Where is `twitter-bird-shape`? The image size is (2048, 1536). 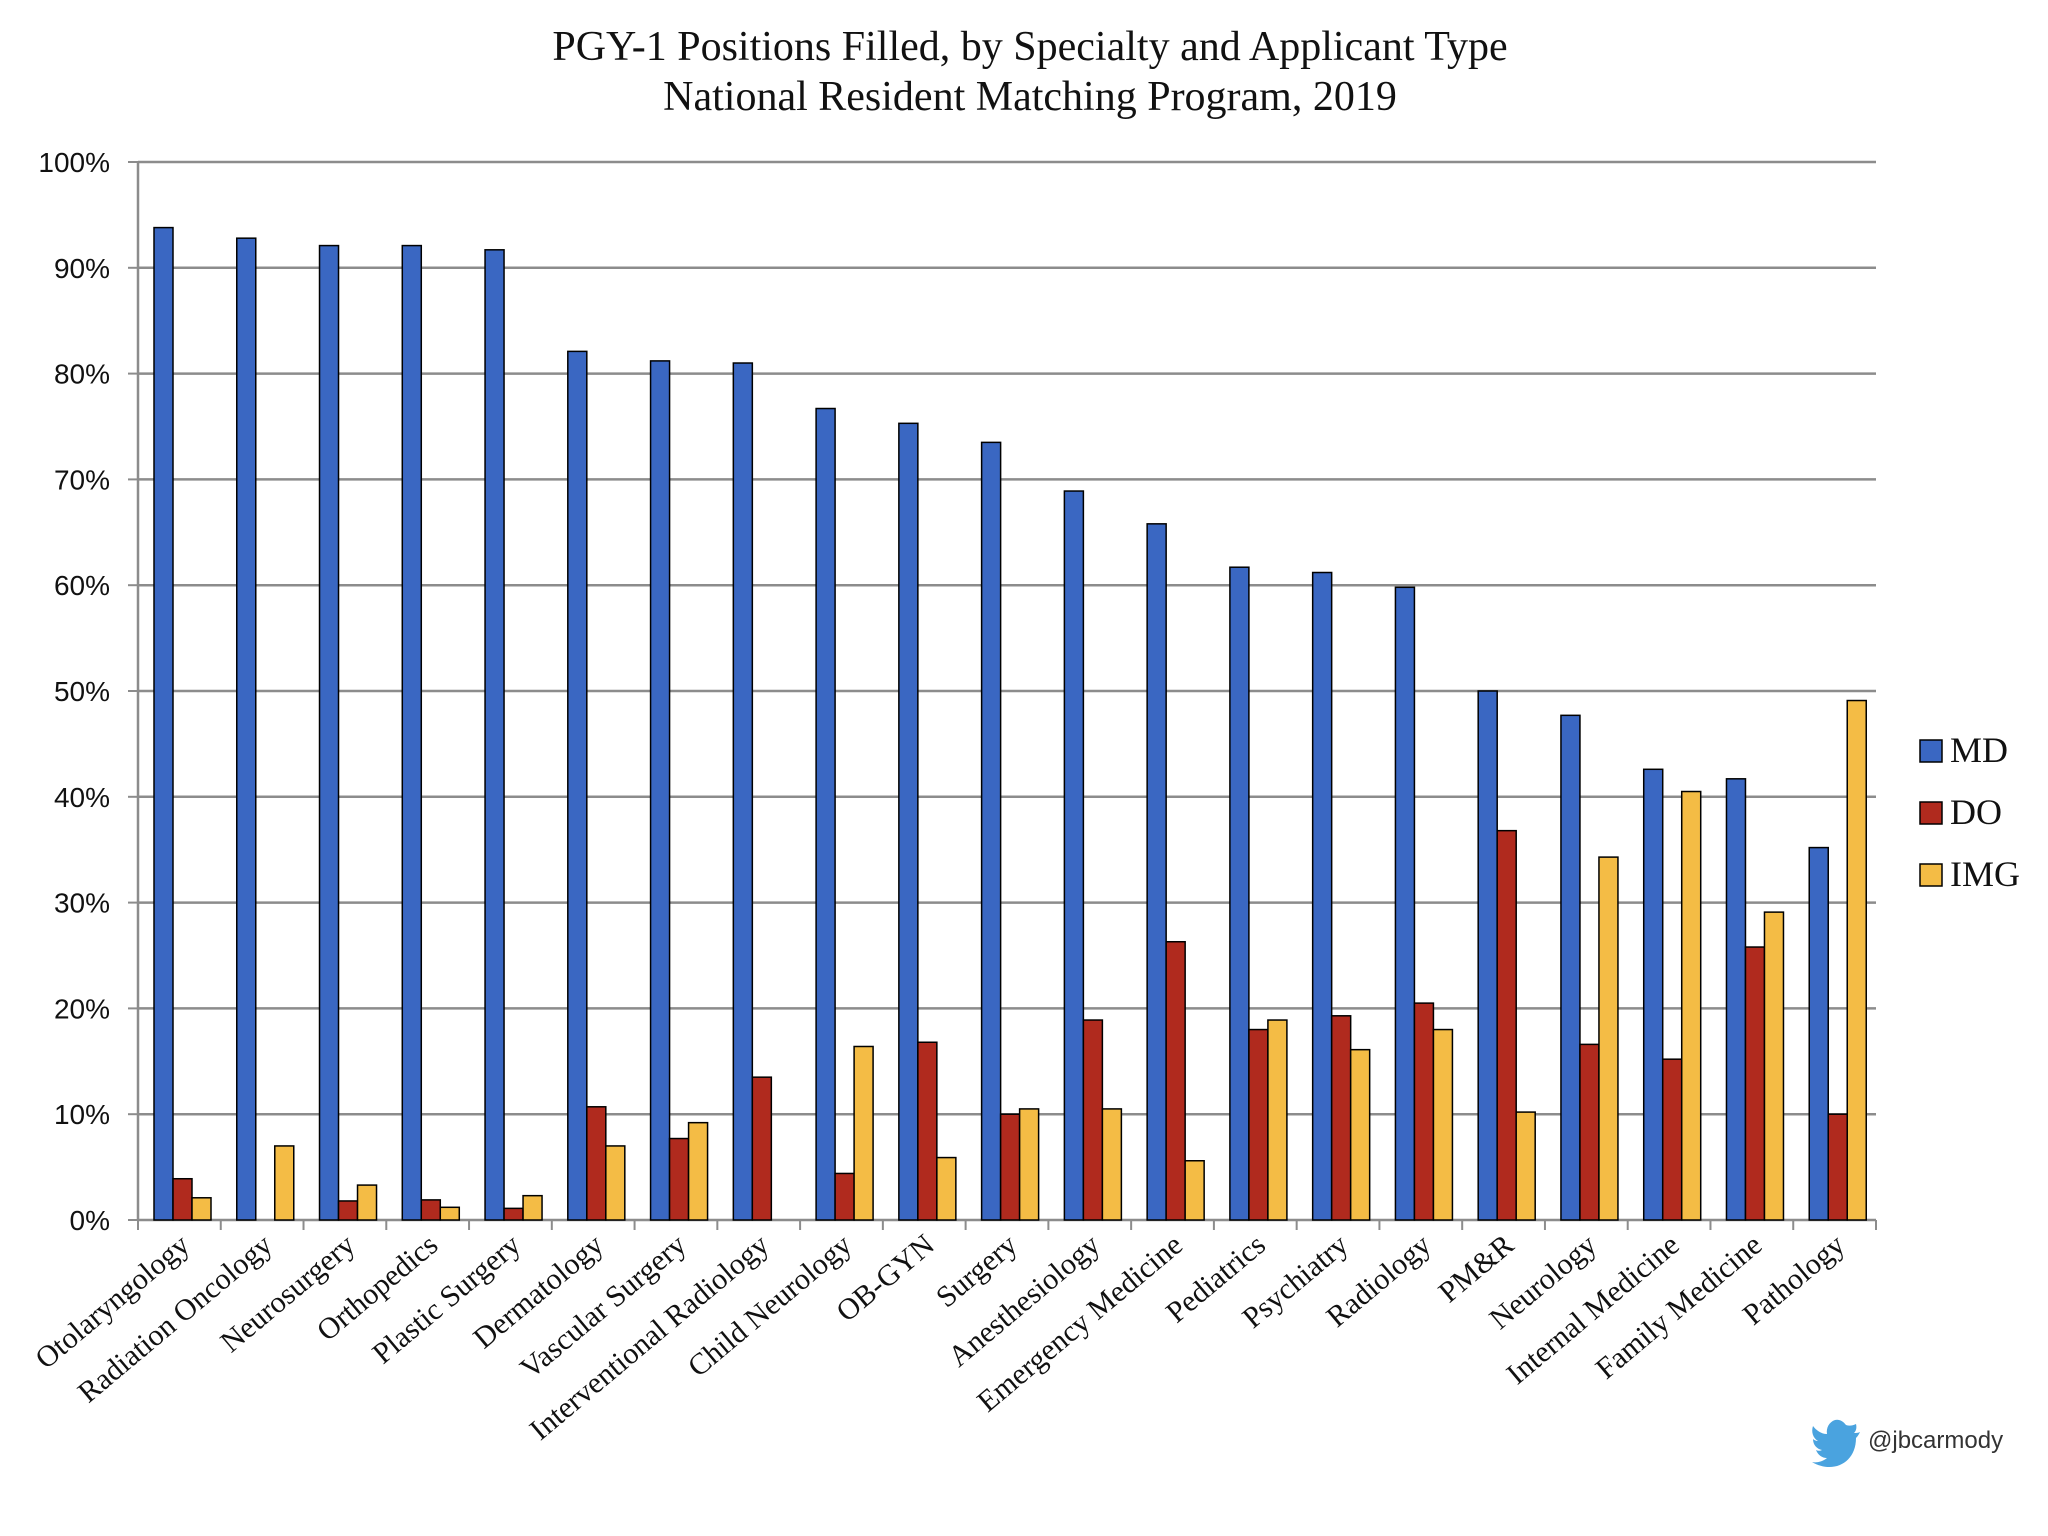 twitter-bird-shape is located at coordinates (1836, 1443).